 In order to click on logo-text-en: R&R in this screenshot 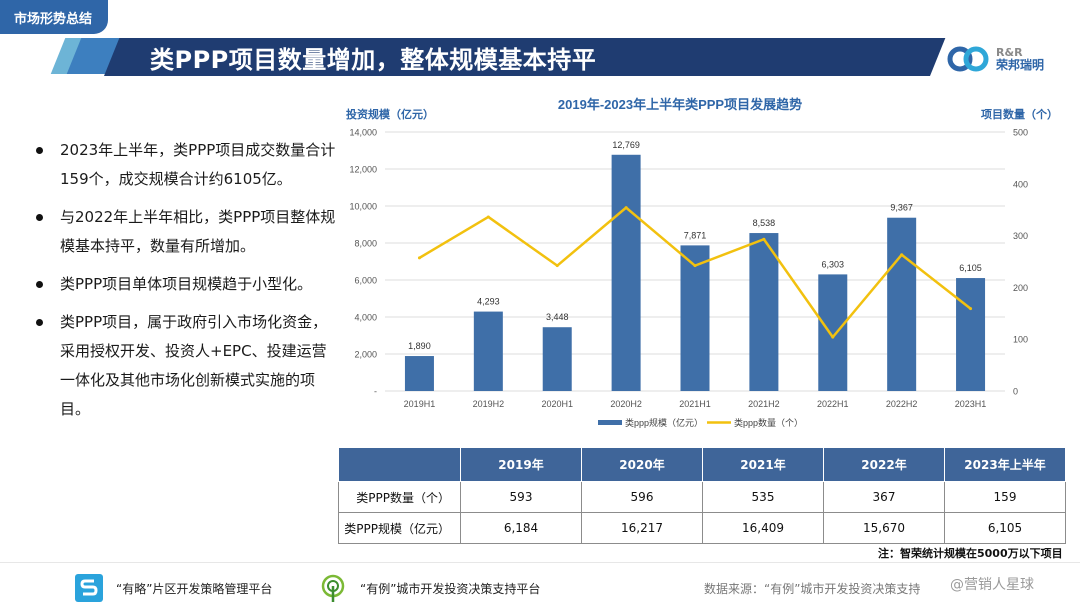, I will do `click(1009, 52)`.